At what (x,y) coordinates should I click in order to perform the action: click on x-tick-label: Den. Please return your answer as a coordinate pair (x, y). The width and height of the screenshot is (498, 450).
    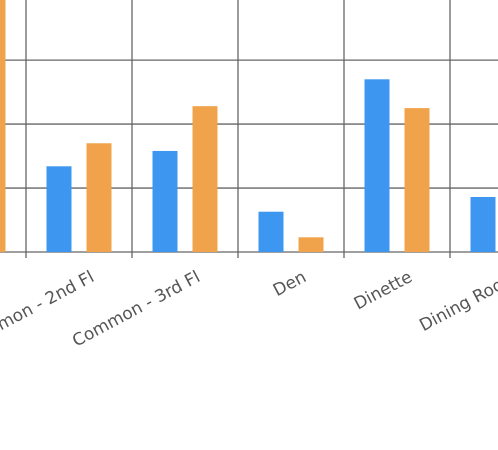
    Looking at the image, I should click on (290, 284).